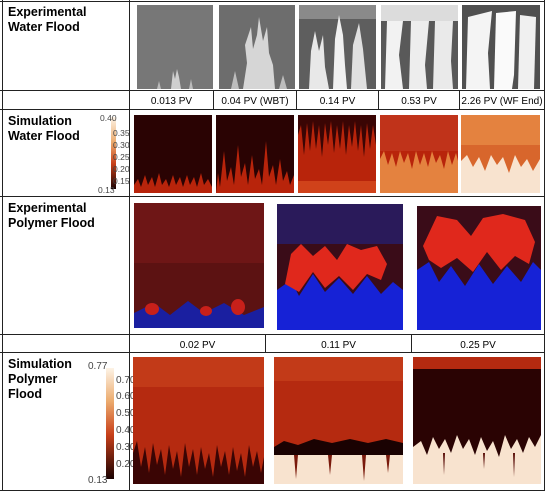 This screenshot has height=494, width=550. Describe the element at coordinates (51, 215) in the screenshot. I see `row-label-experimental-polymer-flood: Experimental Polymer Flood` at that location.